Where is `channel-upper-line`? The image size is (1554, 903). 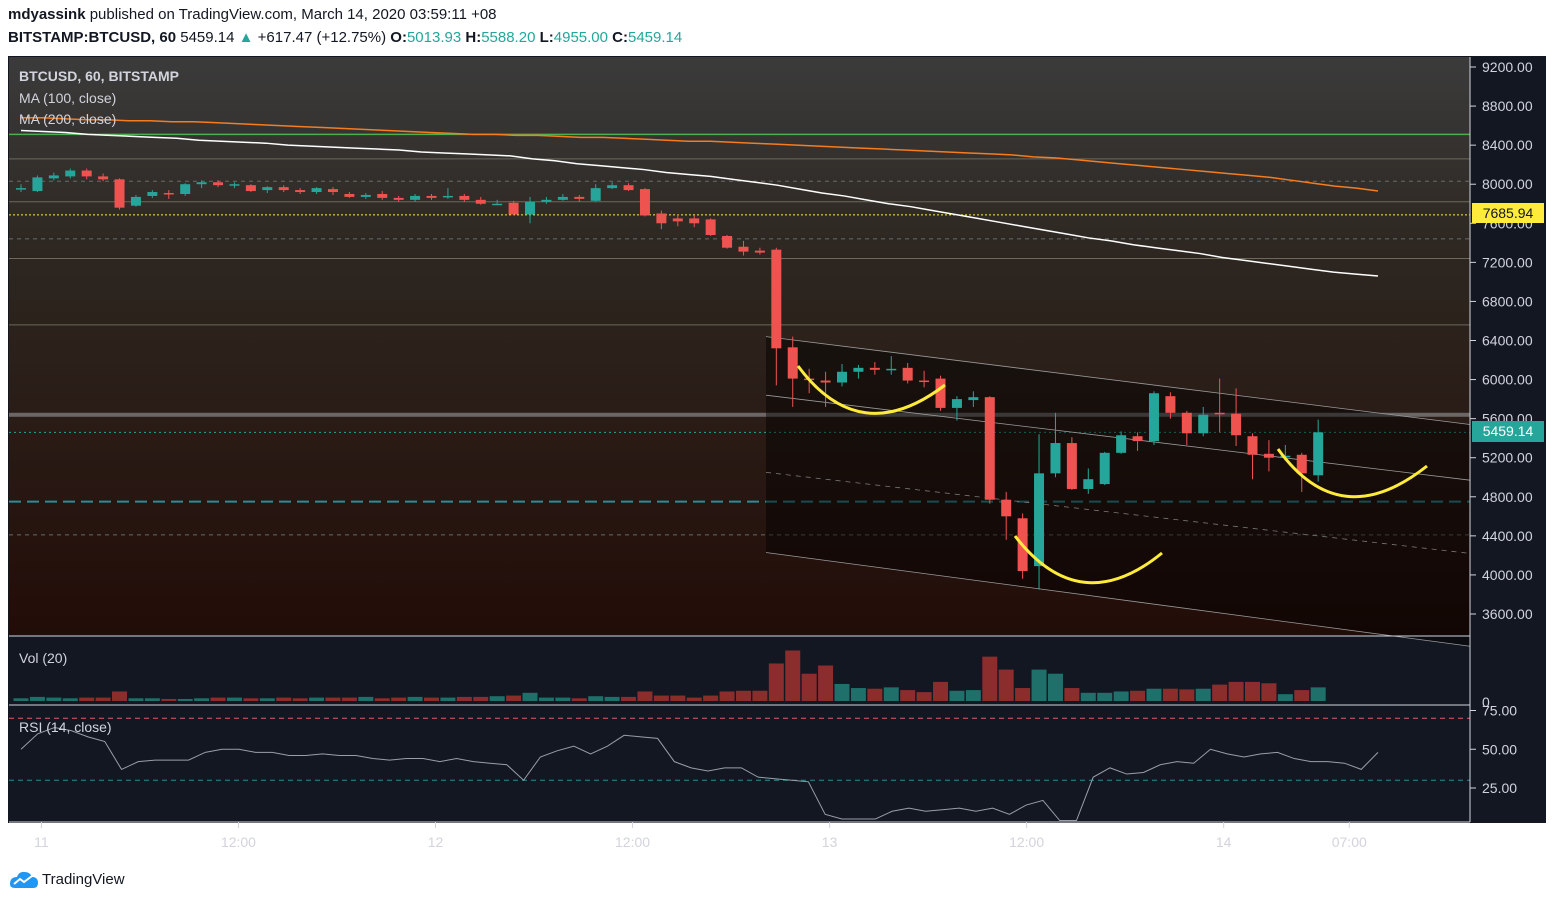 channel-upper-line is located at coordinates (1118, 380).